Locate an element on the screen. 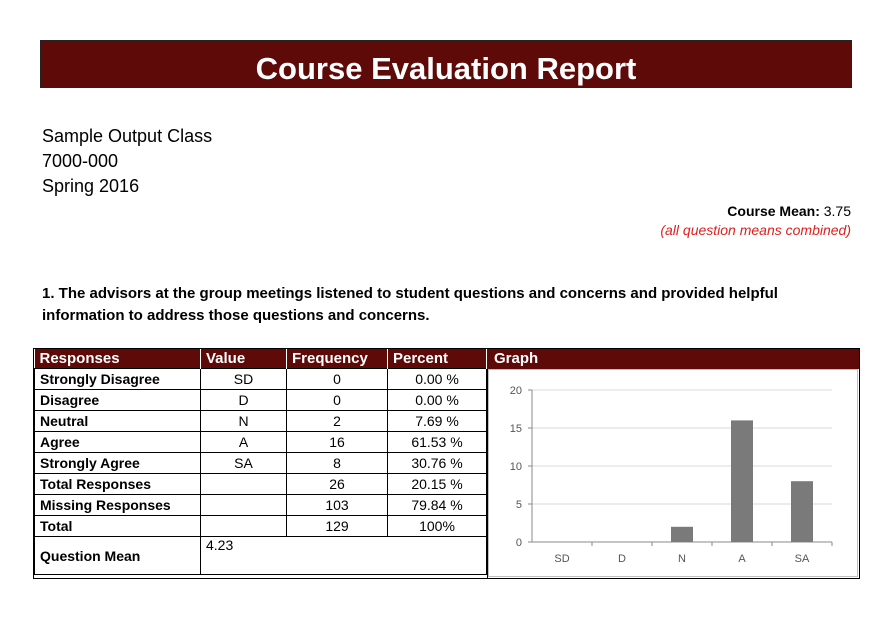 This screenshot has width=882, height=624. bar-a is located at coordinates (742, 481).